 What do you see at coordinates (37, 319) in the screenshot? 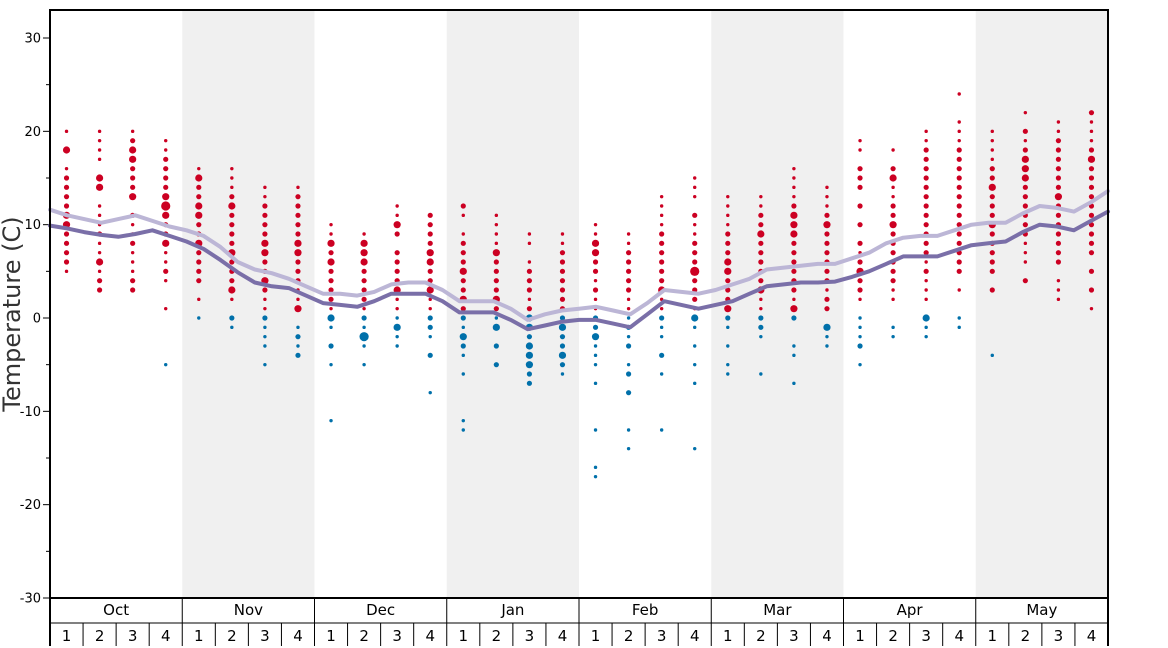
I see `y-tick-label: 0` at bounding box center [37, 319].